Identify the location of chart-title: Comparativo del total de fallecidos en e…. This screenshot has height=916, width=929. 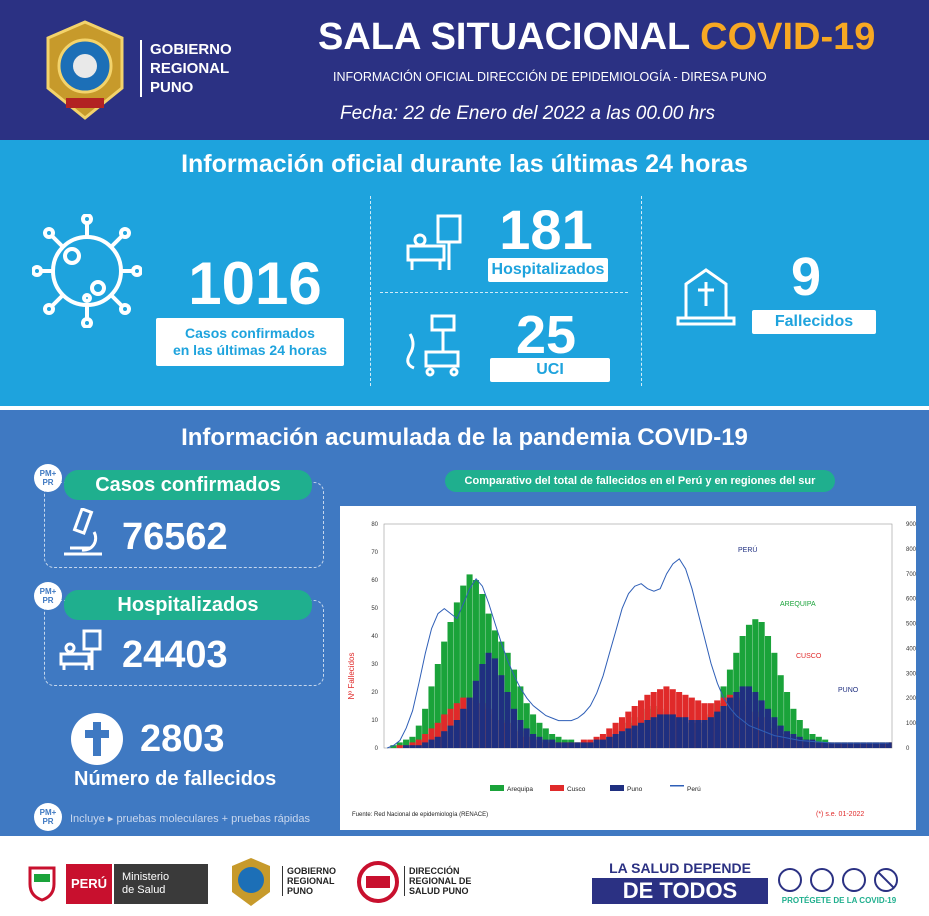
(640, 481).